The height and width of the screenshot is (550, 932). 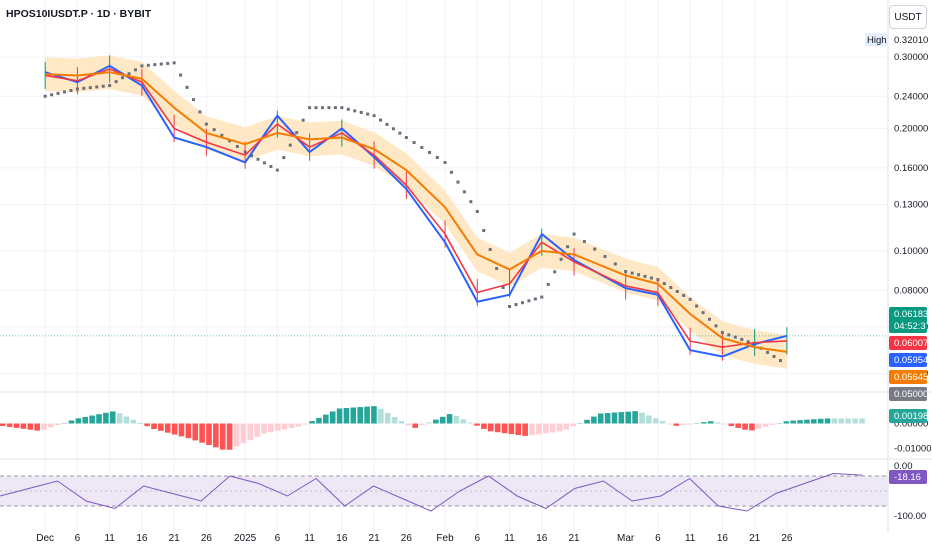 I want to click on interval-label: 1D, so click(x=103, y=14).